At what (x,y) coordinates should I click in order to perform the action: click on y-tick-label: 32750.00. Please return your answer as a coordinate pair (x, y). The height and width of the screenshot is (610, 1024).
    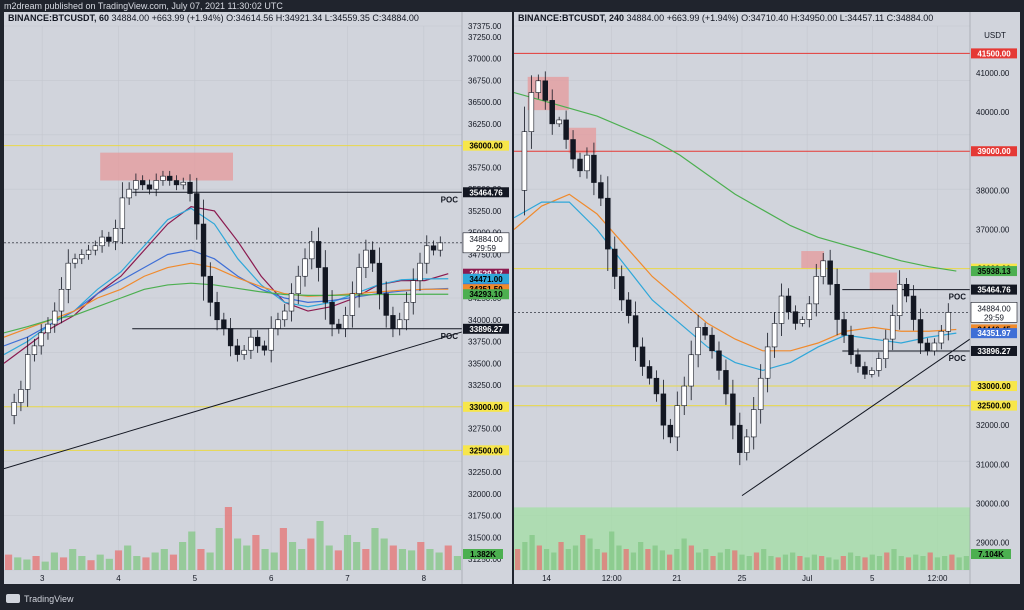
    Looking at the image, I should click on (485, 429).